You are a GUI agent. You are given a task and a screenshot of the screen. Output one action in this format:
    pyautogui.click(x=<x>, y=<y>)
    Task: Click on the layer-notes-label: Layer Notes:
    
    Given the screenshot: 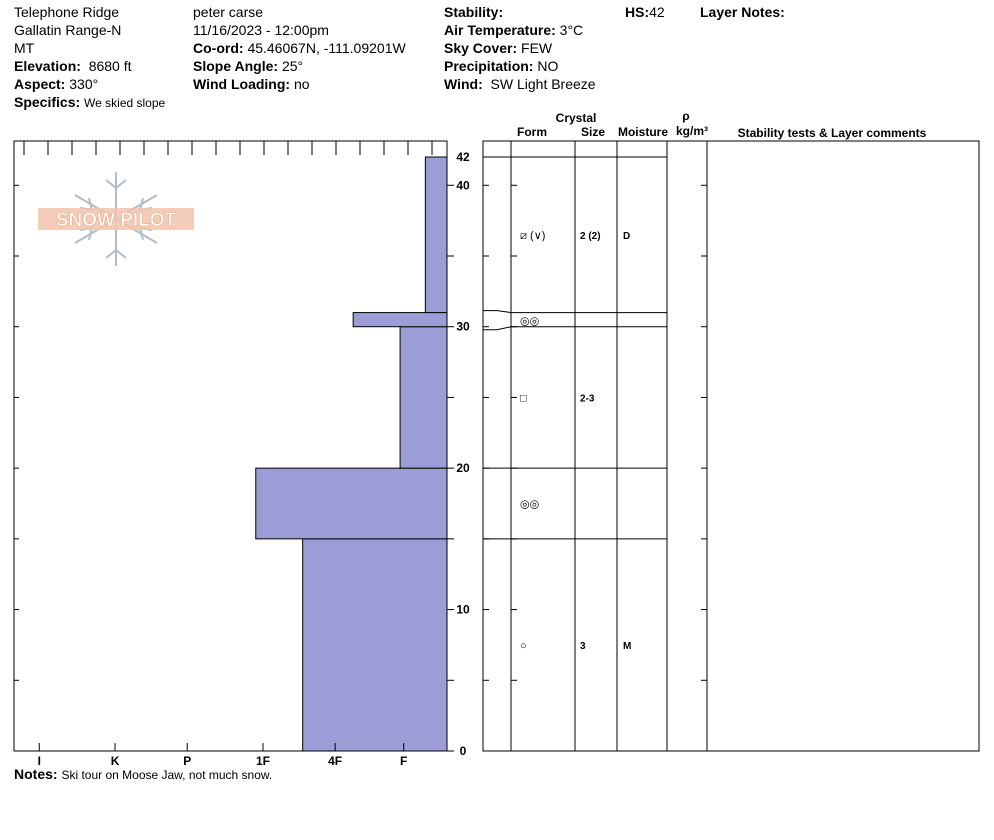 What is the action you would take?
    pyautogui.click(x=742, y=12)
    